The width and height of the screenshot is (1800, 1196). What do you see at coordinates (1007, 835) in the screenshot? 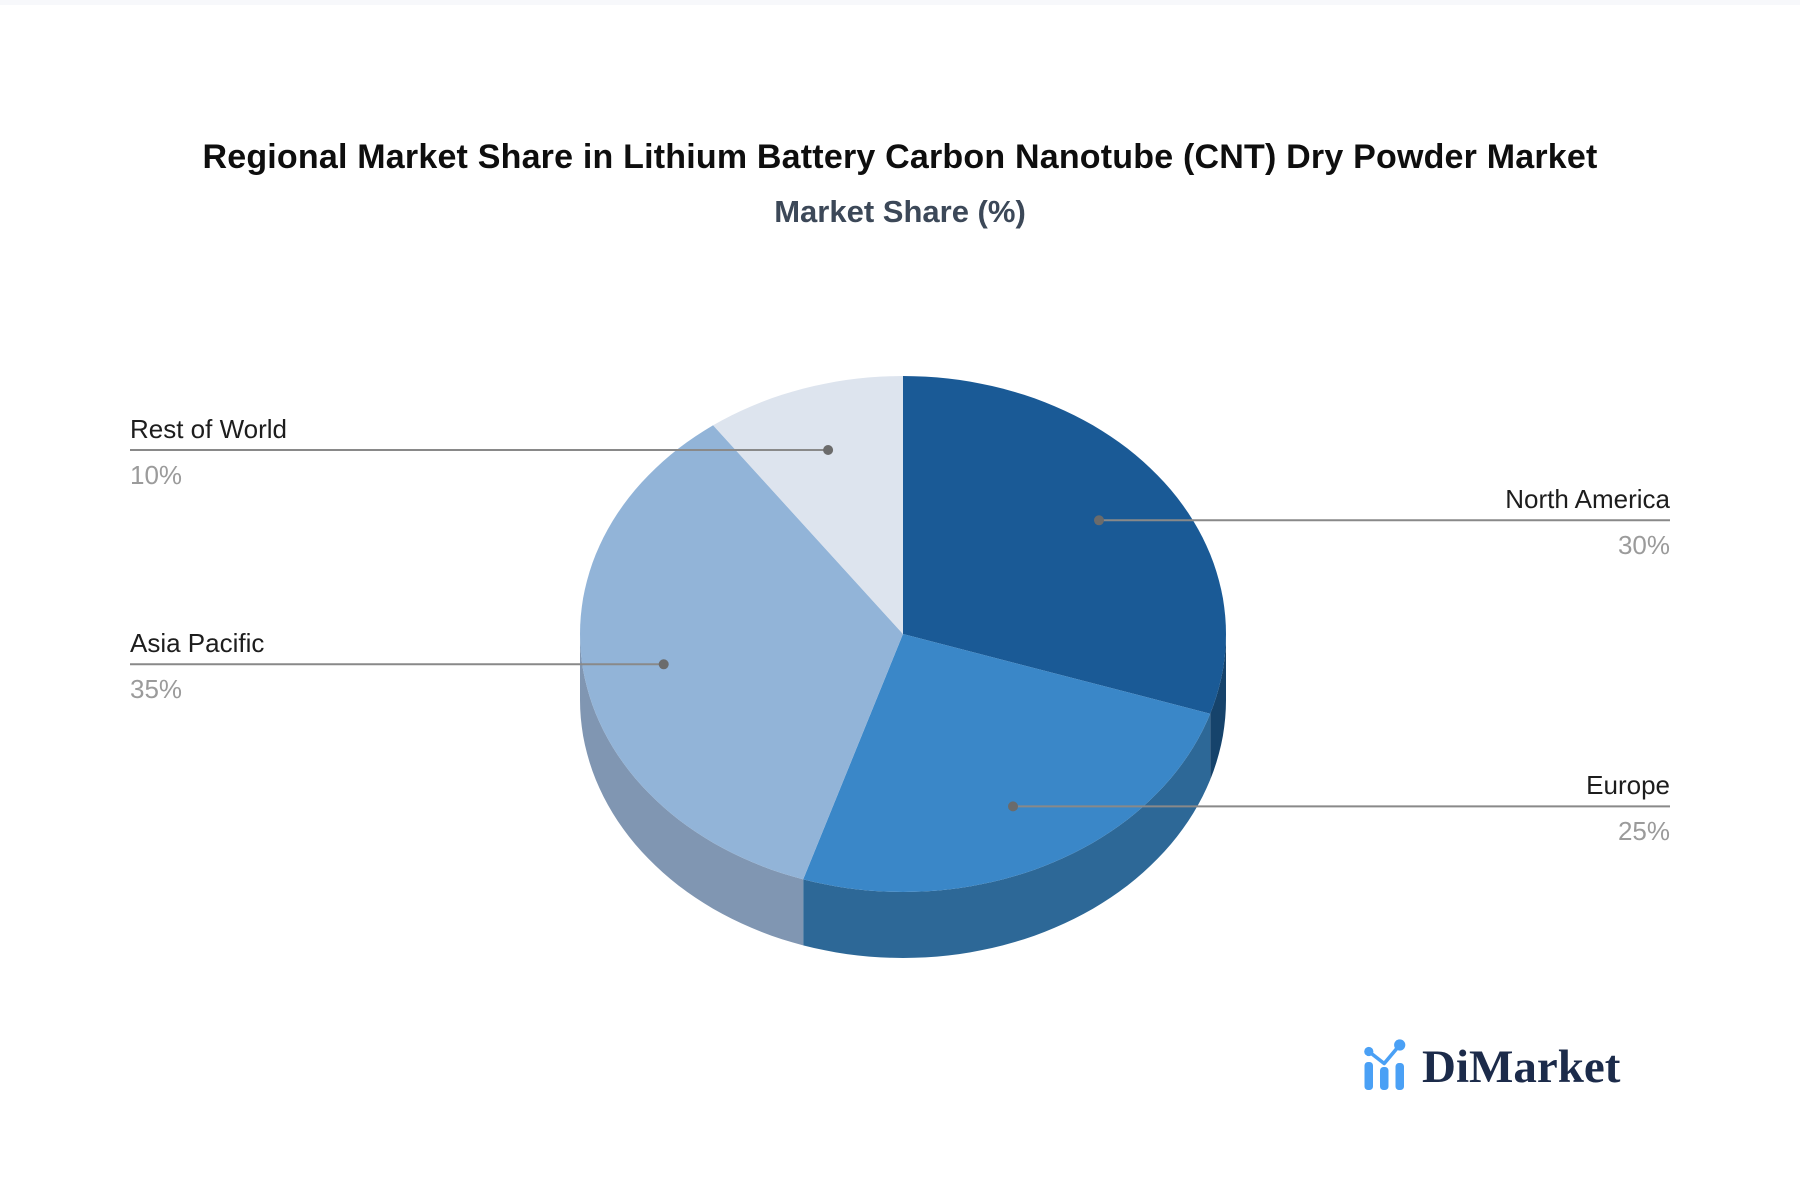
I see `pie-slice-side-europe` at bounding box center [1007, 835].